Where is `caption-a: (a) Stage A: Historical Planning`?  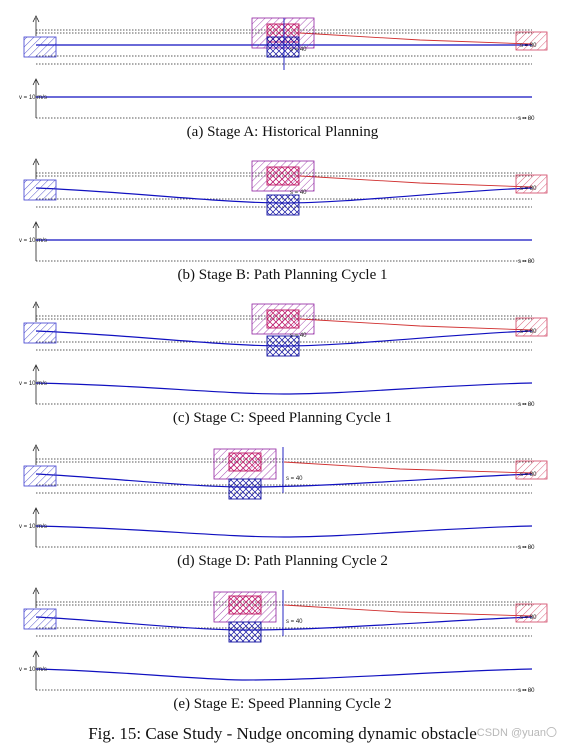
caption-a: (a) Stage A: Historical Planning is located at coordinates (282, 132).